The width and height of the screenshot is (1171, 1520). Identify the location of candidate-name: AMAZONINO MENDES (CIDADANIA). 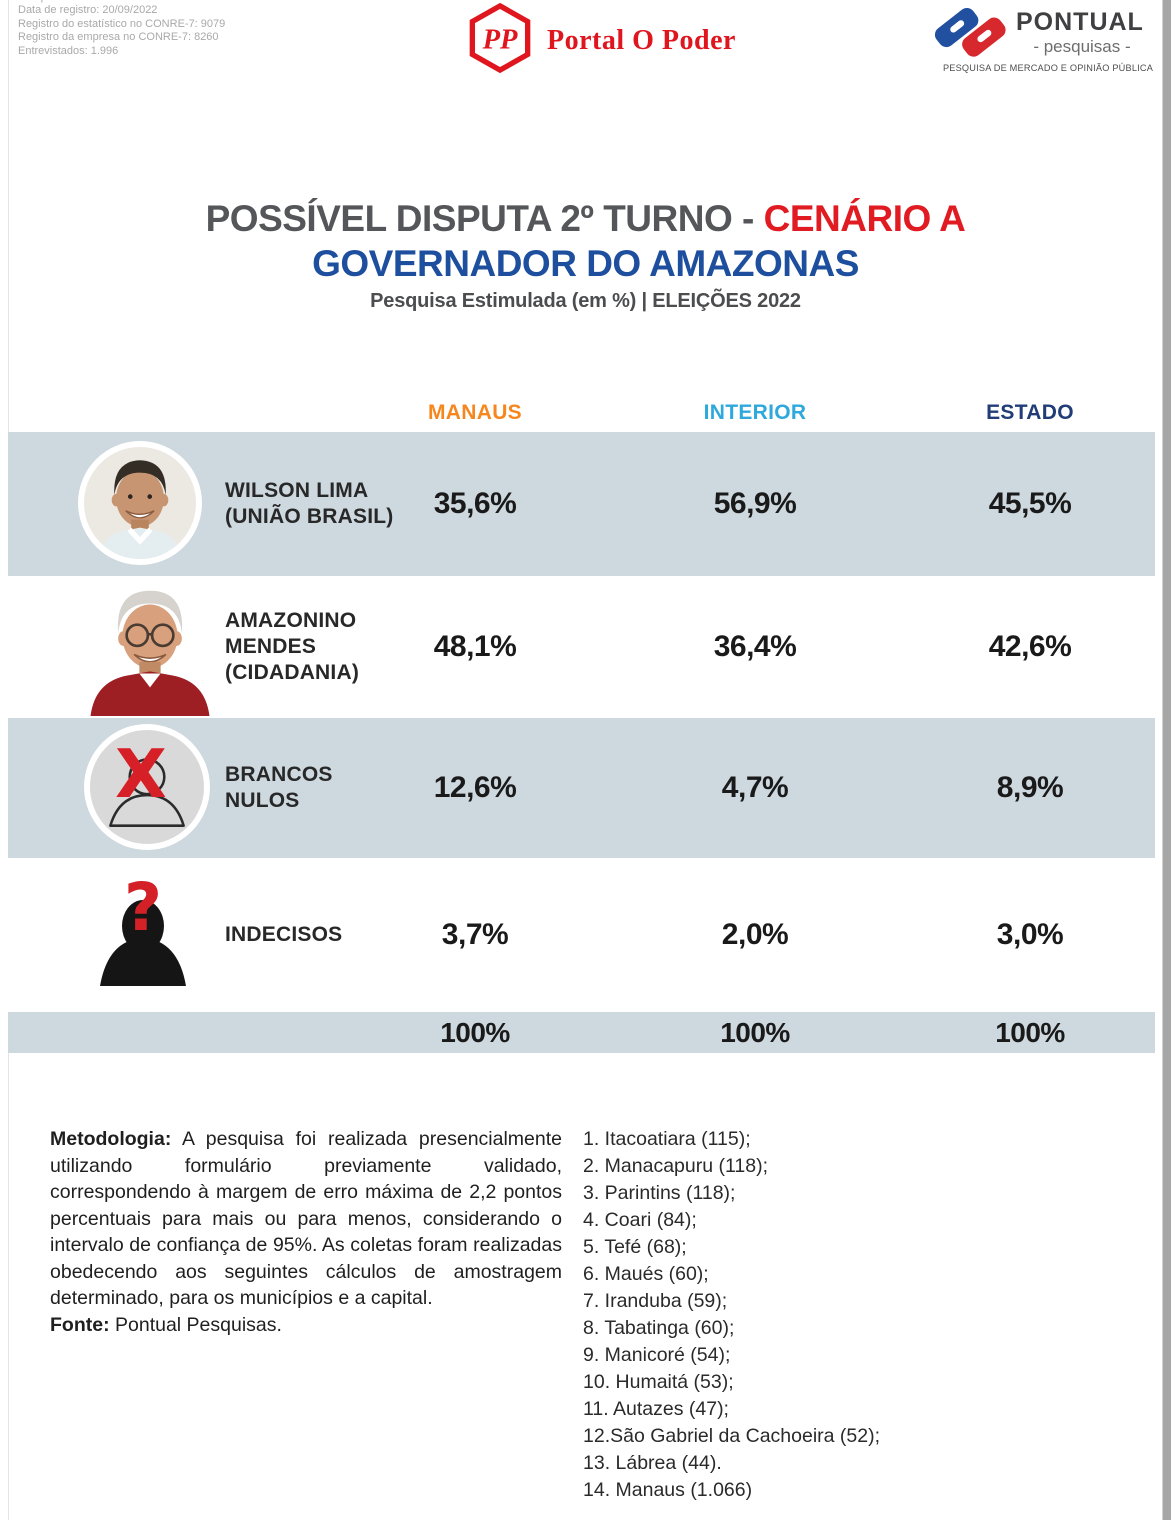
(292, 647).